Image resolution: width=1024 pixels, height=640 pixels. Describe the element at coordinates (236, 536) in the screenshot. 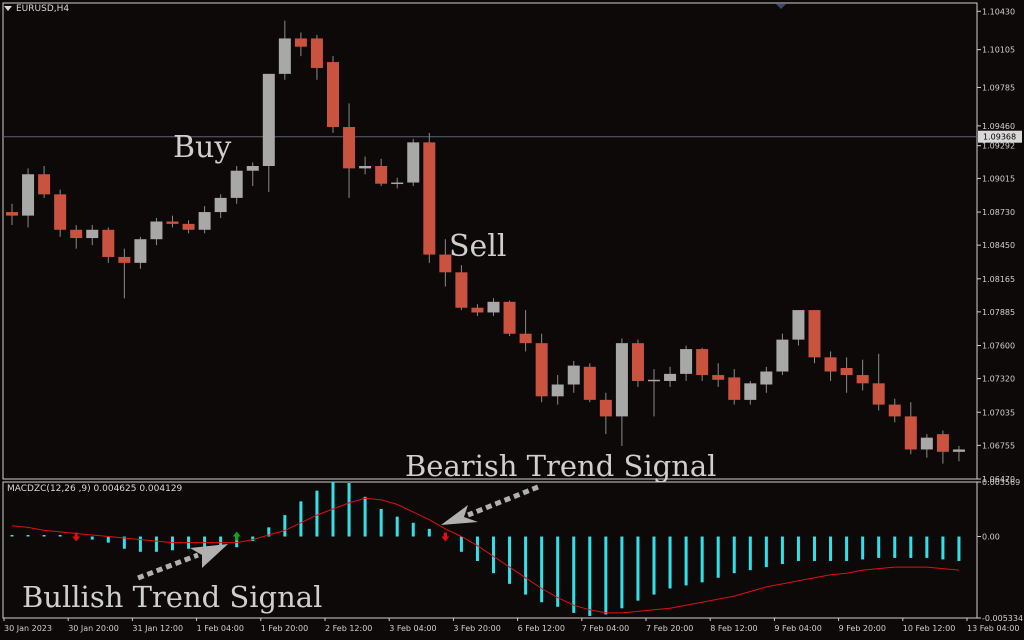

I see `bullish-arrow-icon` at that location.